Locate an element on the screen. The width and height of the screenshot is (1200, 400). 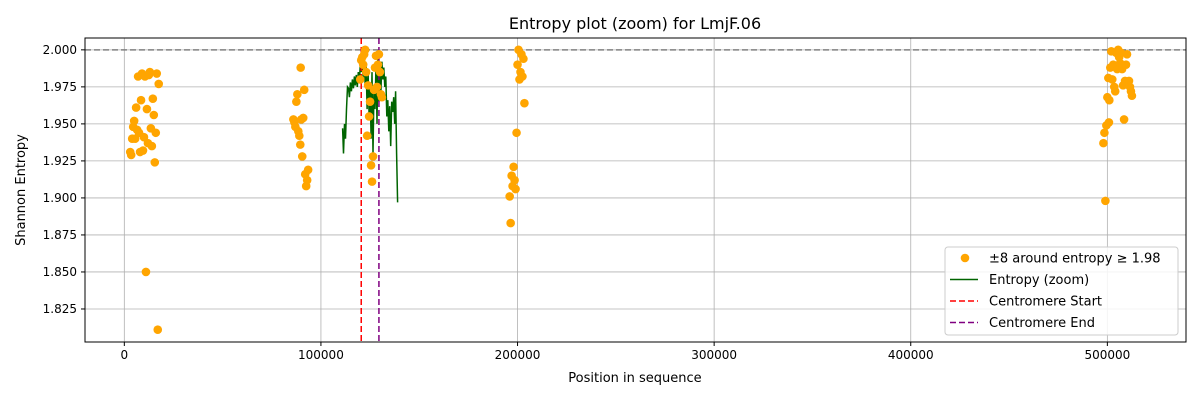
x-tick-label: 500000 is located at coordinates (1107, 355).